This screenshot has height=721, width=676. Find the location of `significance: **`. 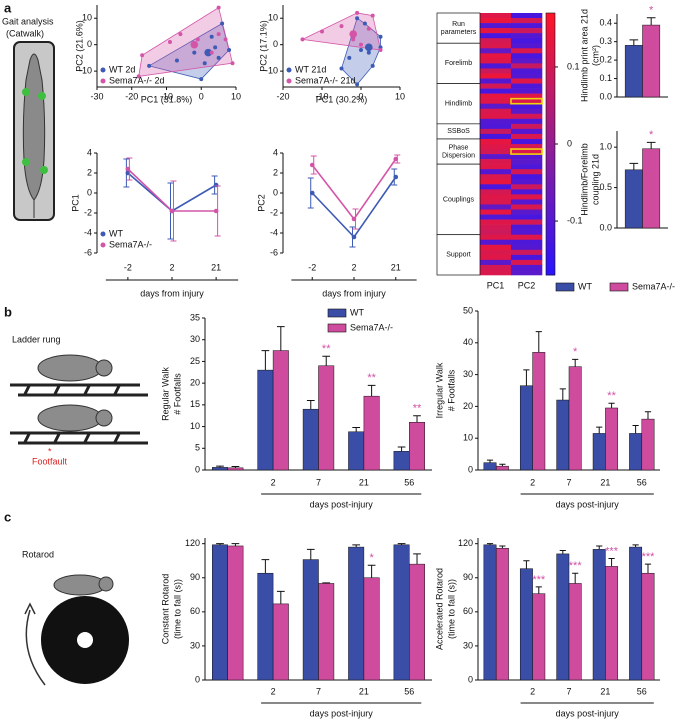

significance: ** is located at coordinates (371, 378).